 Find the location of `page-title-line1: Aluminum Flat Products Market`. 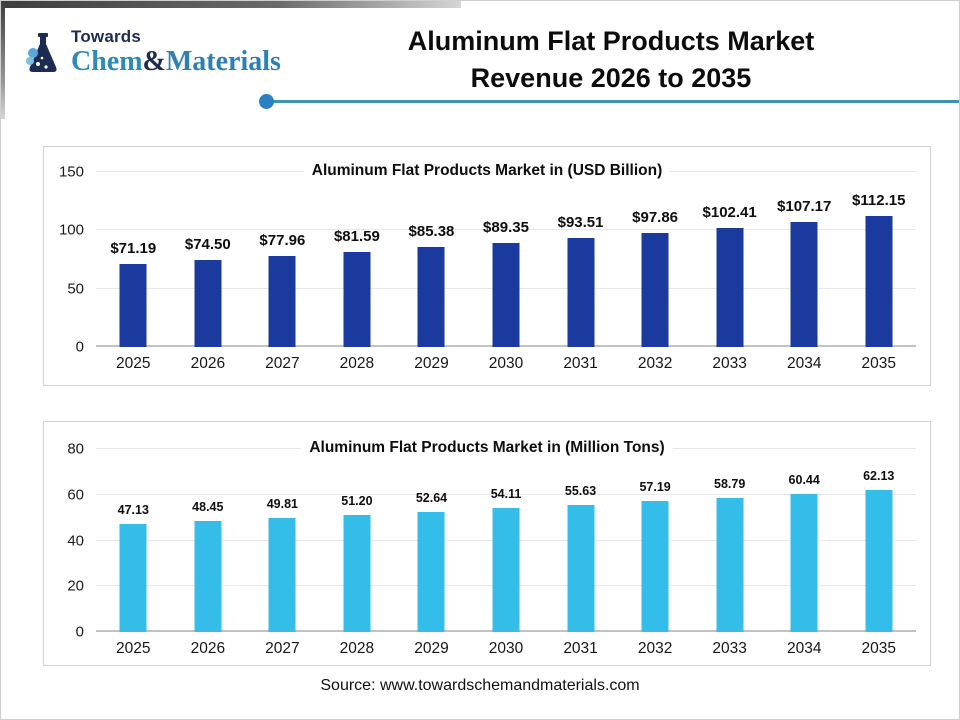

page-title-line1: Aluminum Flat Products Market is located at coordinates (611, 41).